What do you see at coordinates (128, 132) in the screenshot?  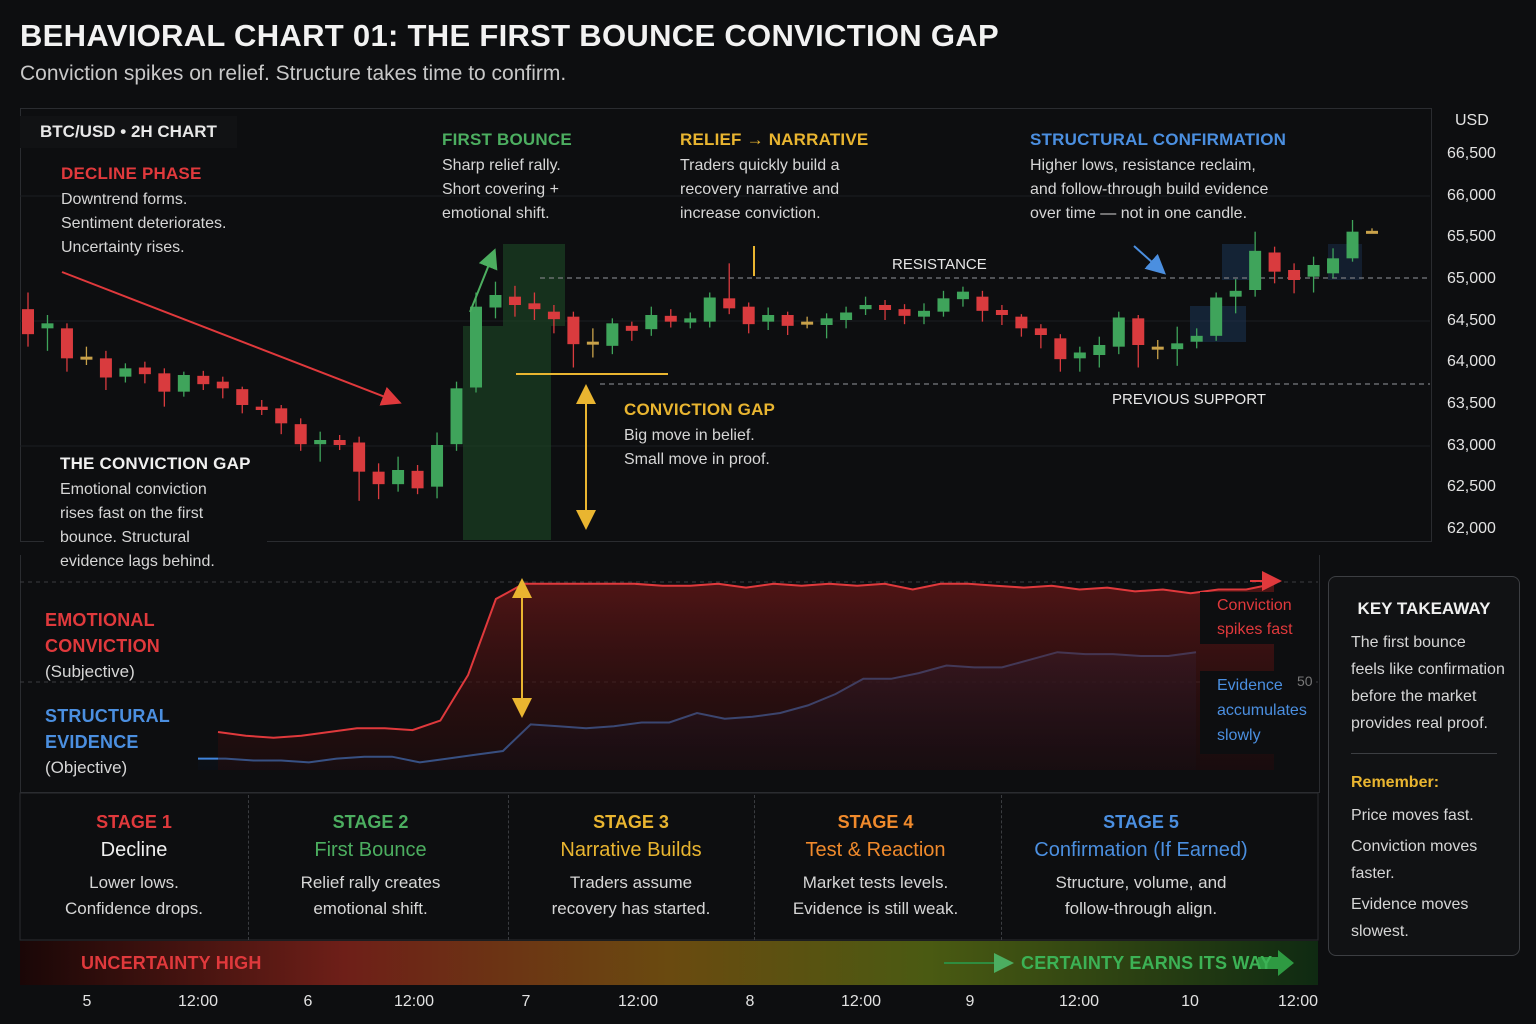 I see `pair-label: BTC/USD • 2H CHART` at bounding box center [128, 132].